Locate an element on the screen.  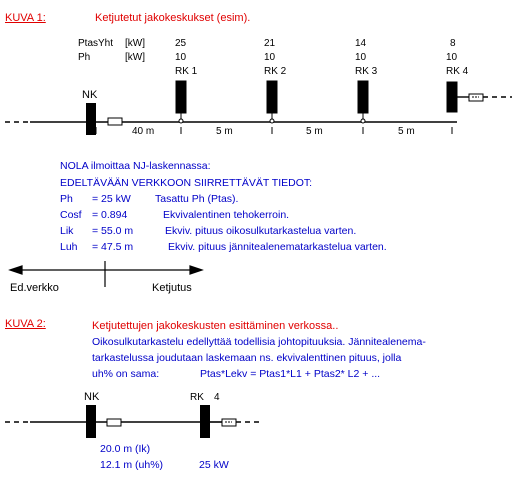
rk2-block is located at coordinates (272, 97).